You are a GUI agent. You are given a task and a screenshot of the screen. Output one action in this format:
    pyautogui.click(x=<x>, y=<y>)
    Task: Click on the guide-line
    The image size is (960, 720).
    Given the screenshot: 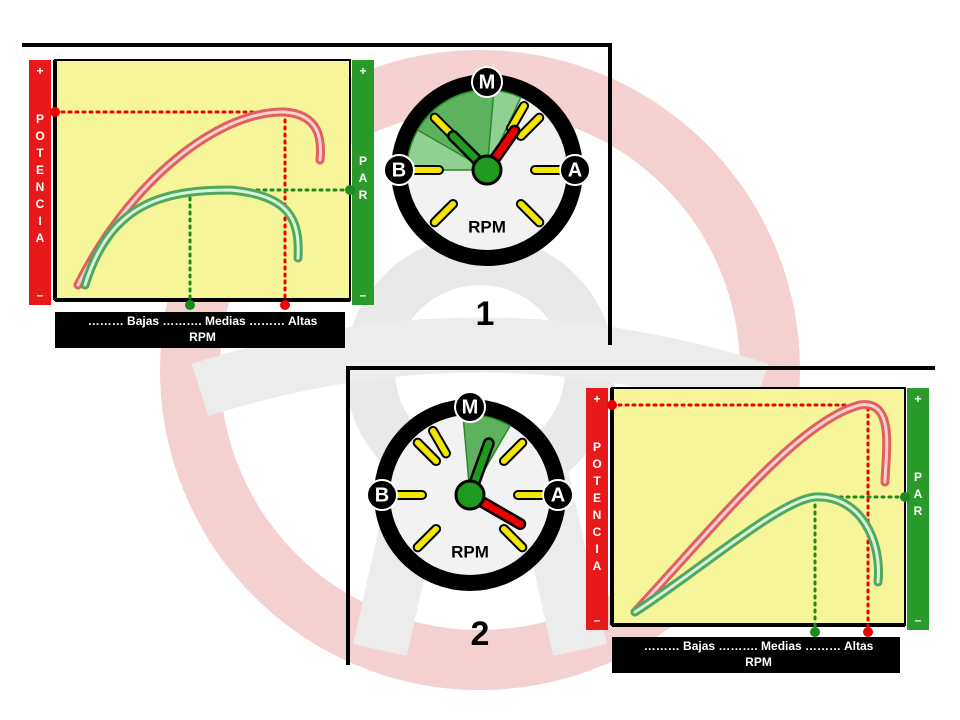 What is the action you would take?
    pyautogui.click(x=740, y=518)
    